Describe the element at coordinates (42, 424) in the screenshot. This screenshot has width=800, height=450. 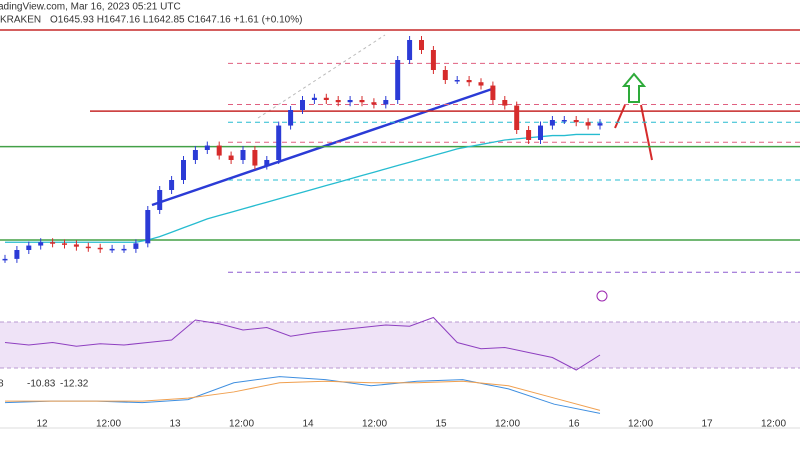
I see `x-tick-label: 12` at that location.